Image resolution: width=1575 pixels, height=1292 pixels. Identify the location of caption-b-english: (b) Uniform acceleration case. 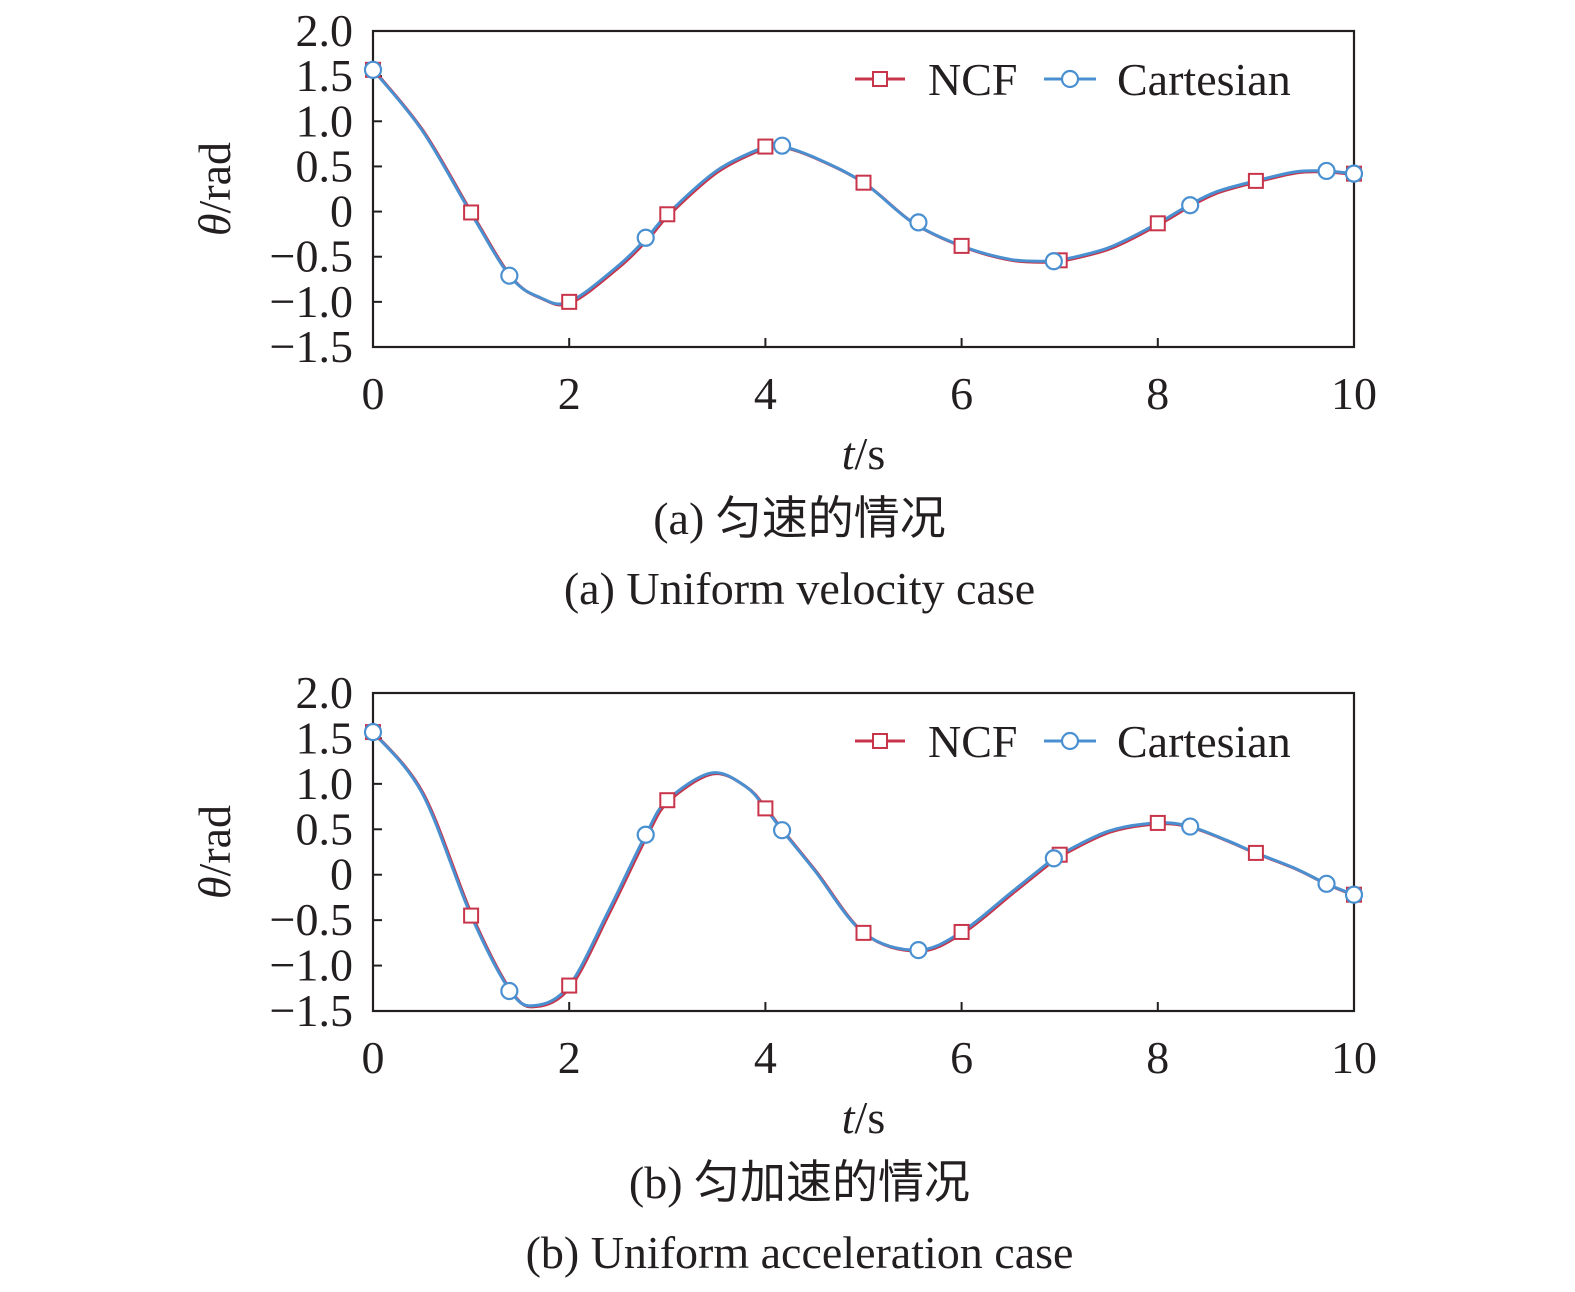
(799, 1252).